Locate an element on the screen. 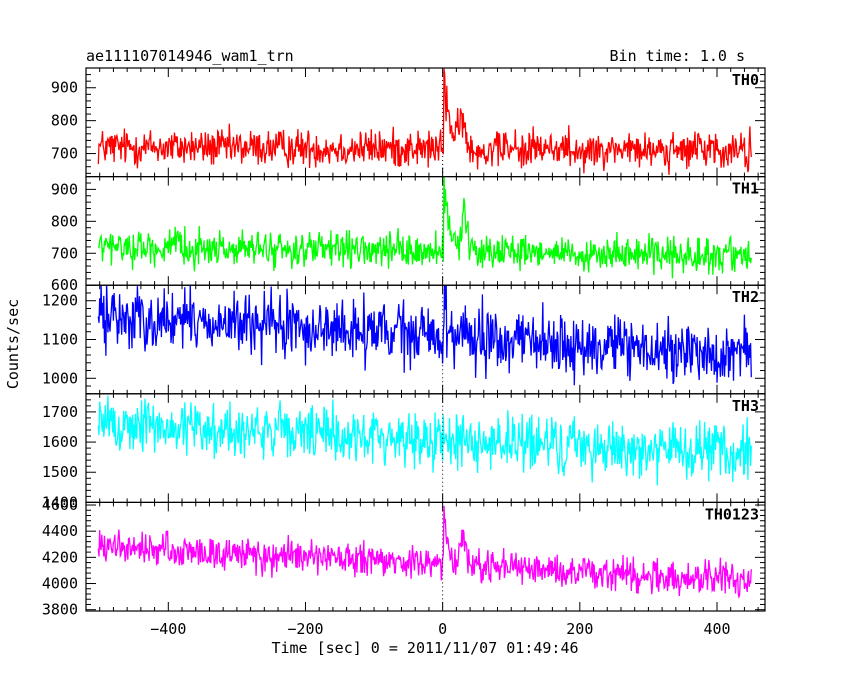  y-tick-label: 4200 is located at coordinates (60, 557).